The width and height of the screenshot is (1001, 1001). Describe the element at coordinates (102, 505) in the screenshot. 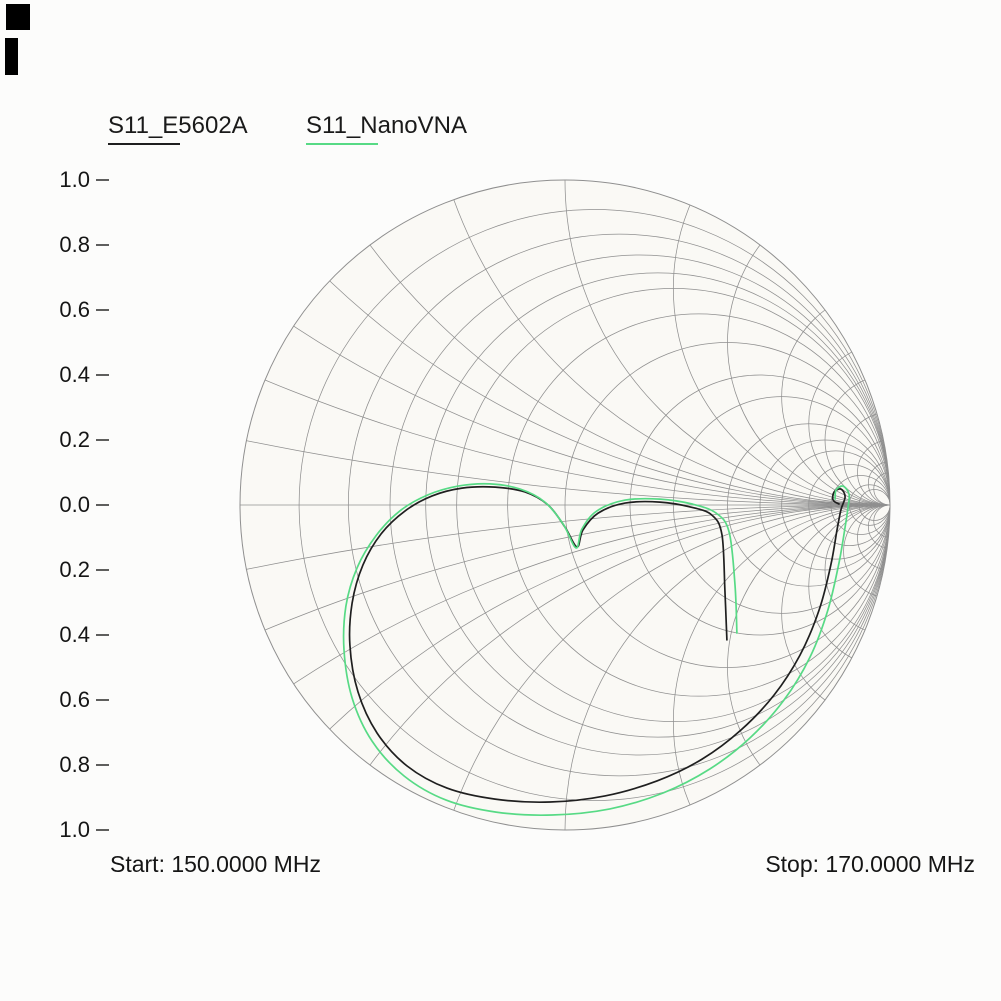

I see `y-axis-ticks` at that location.